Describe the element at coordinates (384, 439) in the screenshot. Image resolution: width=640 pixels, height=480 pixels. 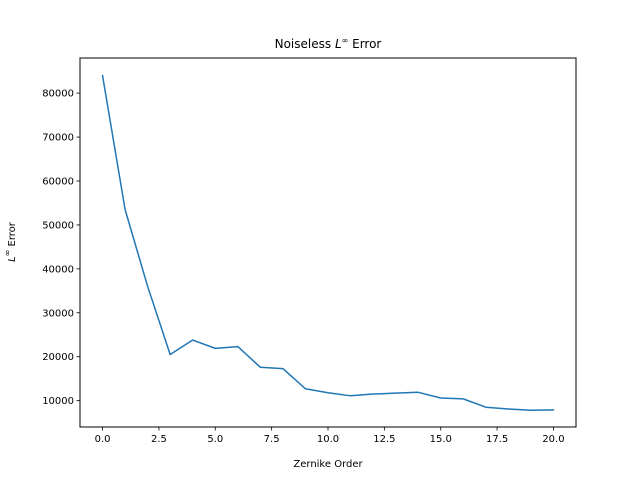
I see `x-tick-label: 12.5` at that location.